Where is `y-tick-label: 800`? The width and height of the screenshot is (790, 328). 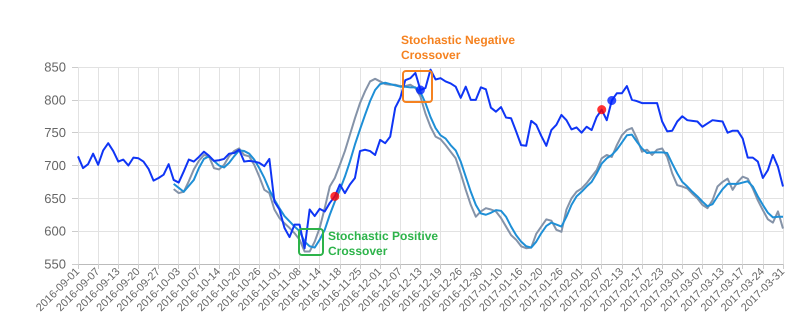
y-tick-label: 800 is located at coordinates (55, 100).